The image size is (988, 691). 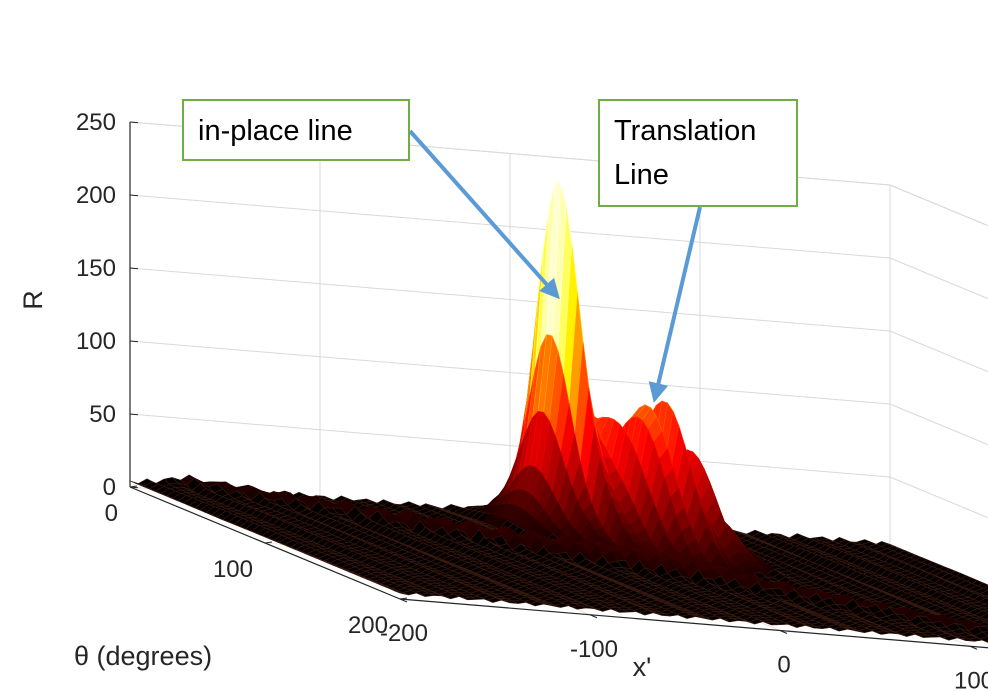 I want to click on z-tick-label: 150, so click(x=96, y=268).